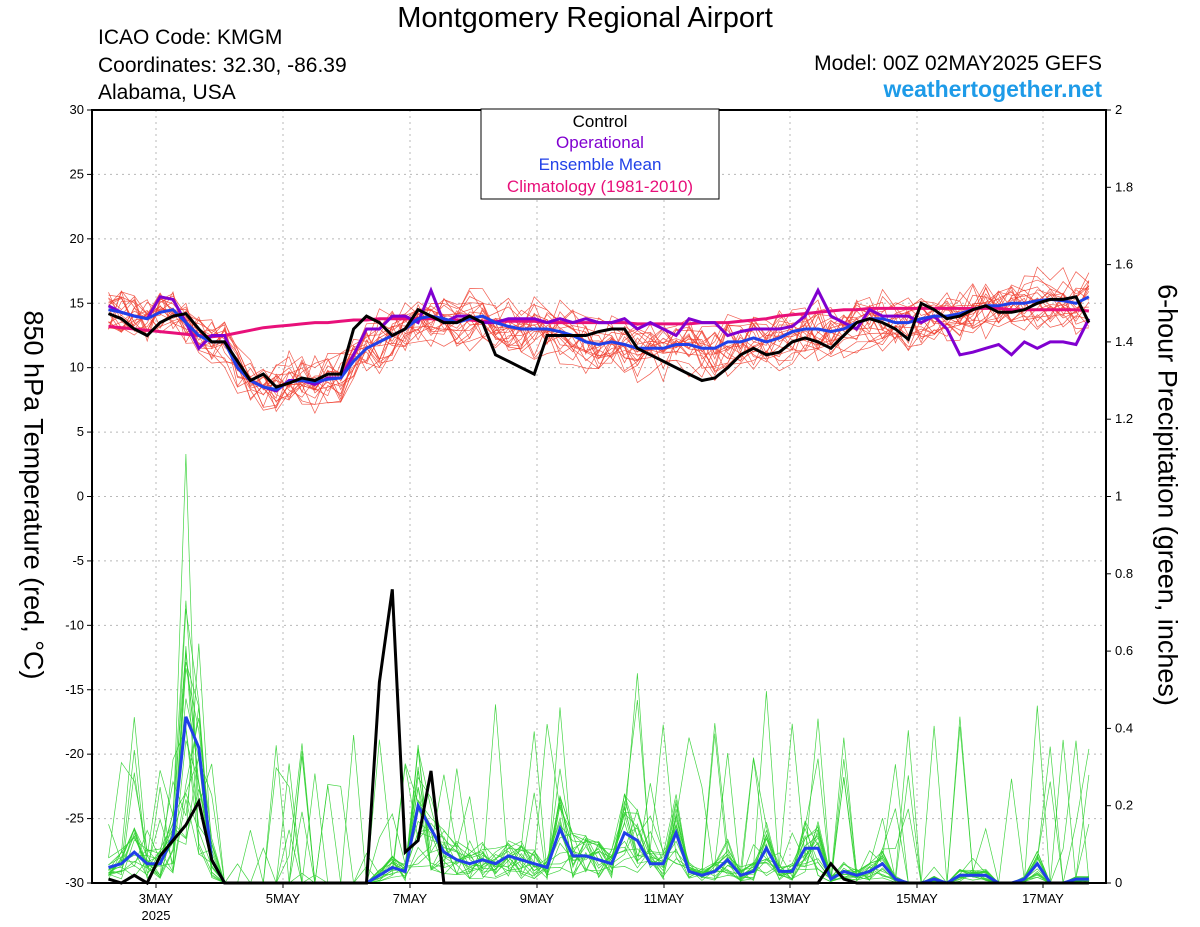 Image resolution: width=1200 pixels, height=927 pixels. Describe the element at coordinates (190, 37) in the screenshot. I see `icao-code: ICAO Code: KMGM` at that location.